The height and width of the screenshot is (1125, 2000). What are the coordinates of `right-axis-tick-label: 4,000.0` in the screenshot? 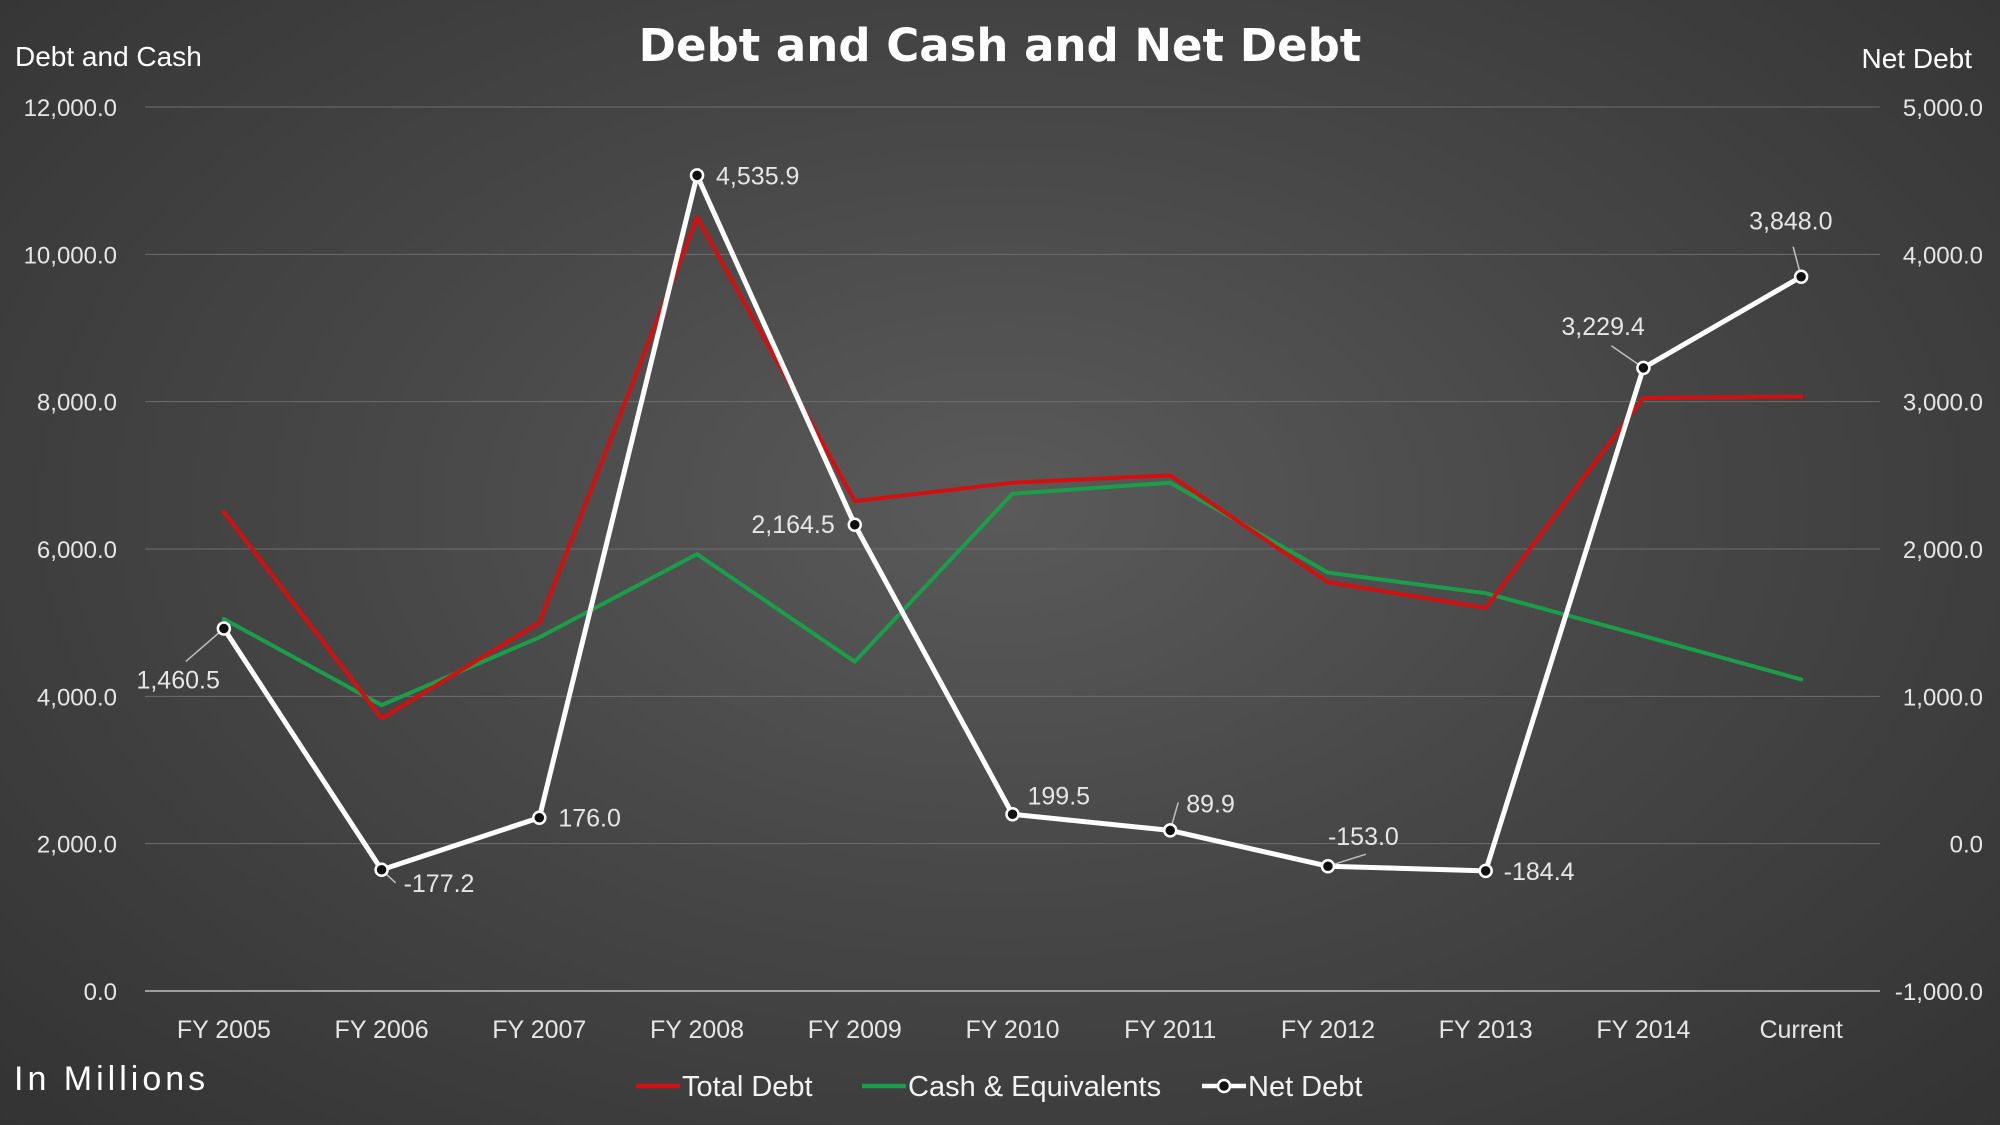 It's located at (1943, 255).